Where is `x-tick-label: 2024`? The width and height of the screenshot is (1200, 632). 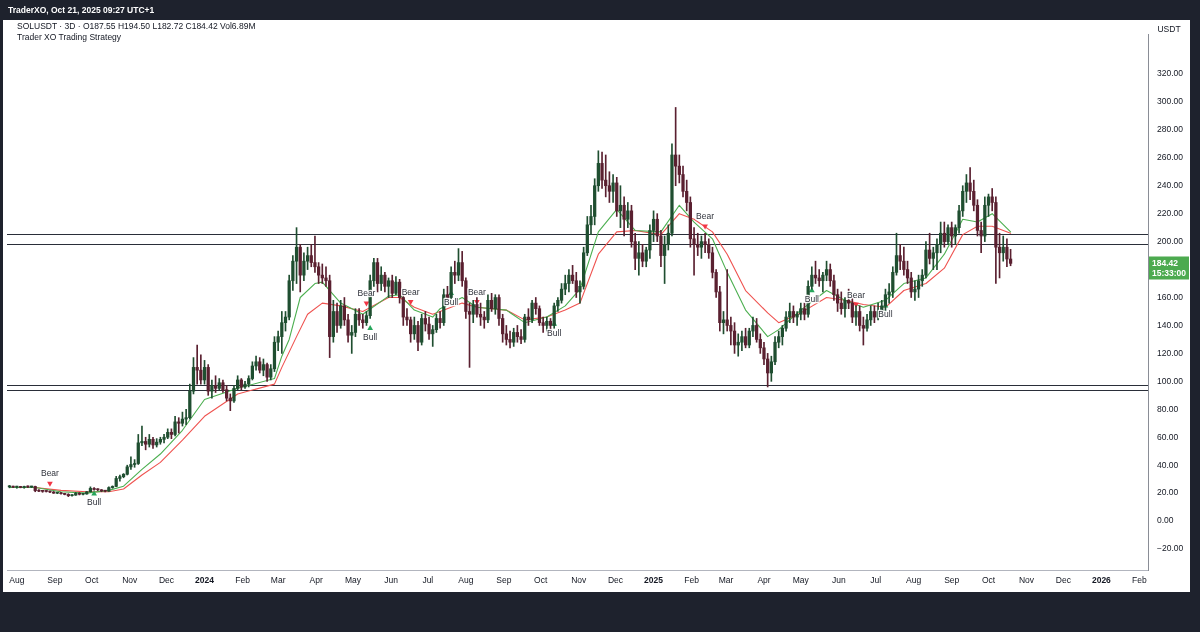
x-tick-label: 2024 is located at coordinates (205, 580).